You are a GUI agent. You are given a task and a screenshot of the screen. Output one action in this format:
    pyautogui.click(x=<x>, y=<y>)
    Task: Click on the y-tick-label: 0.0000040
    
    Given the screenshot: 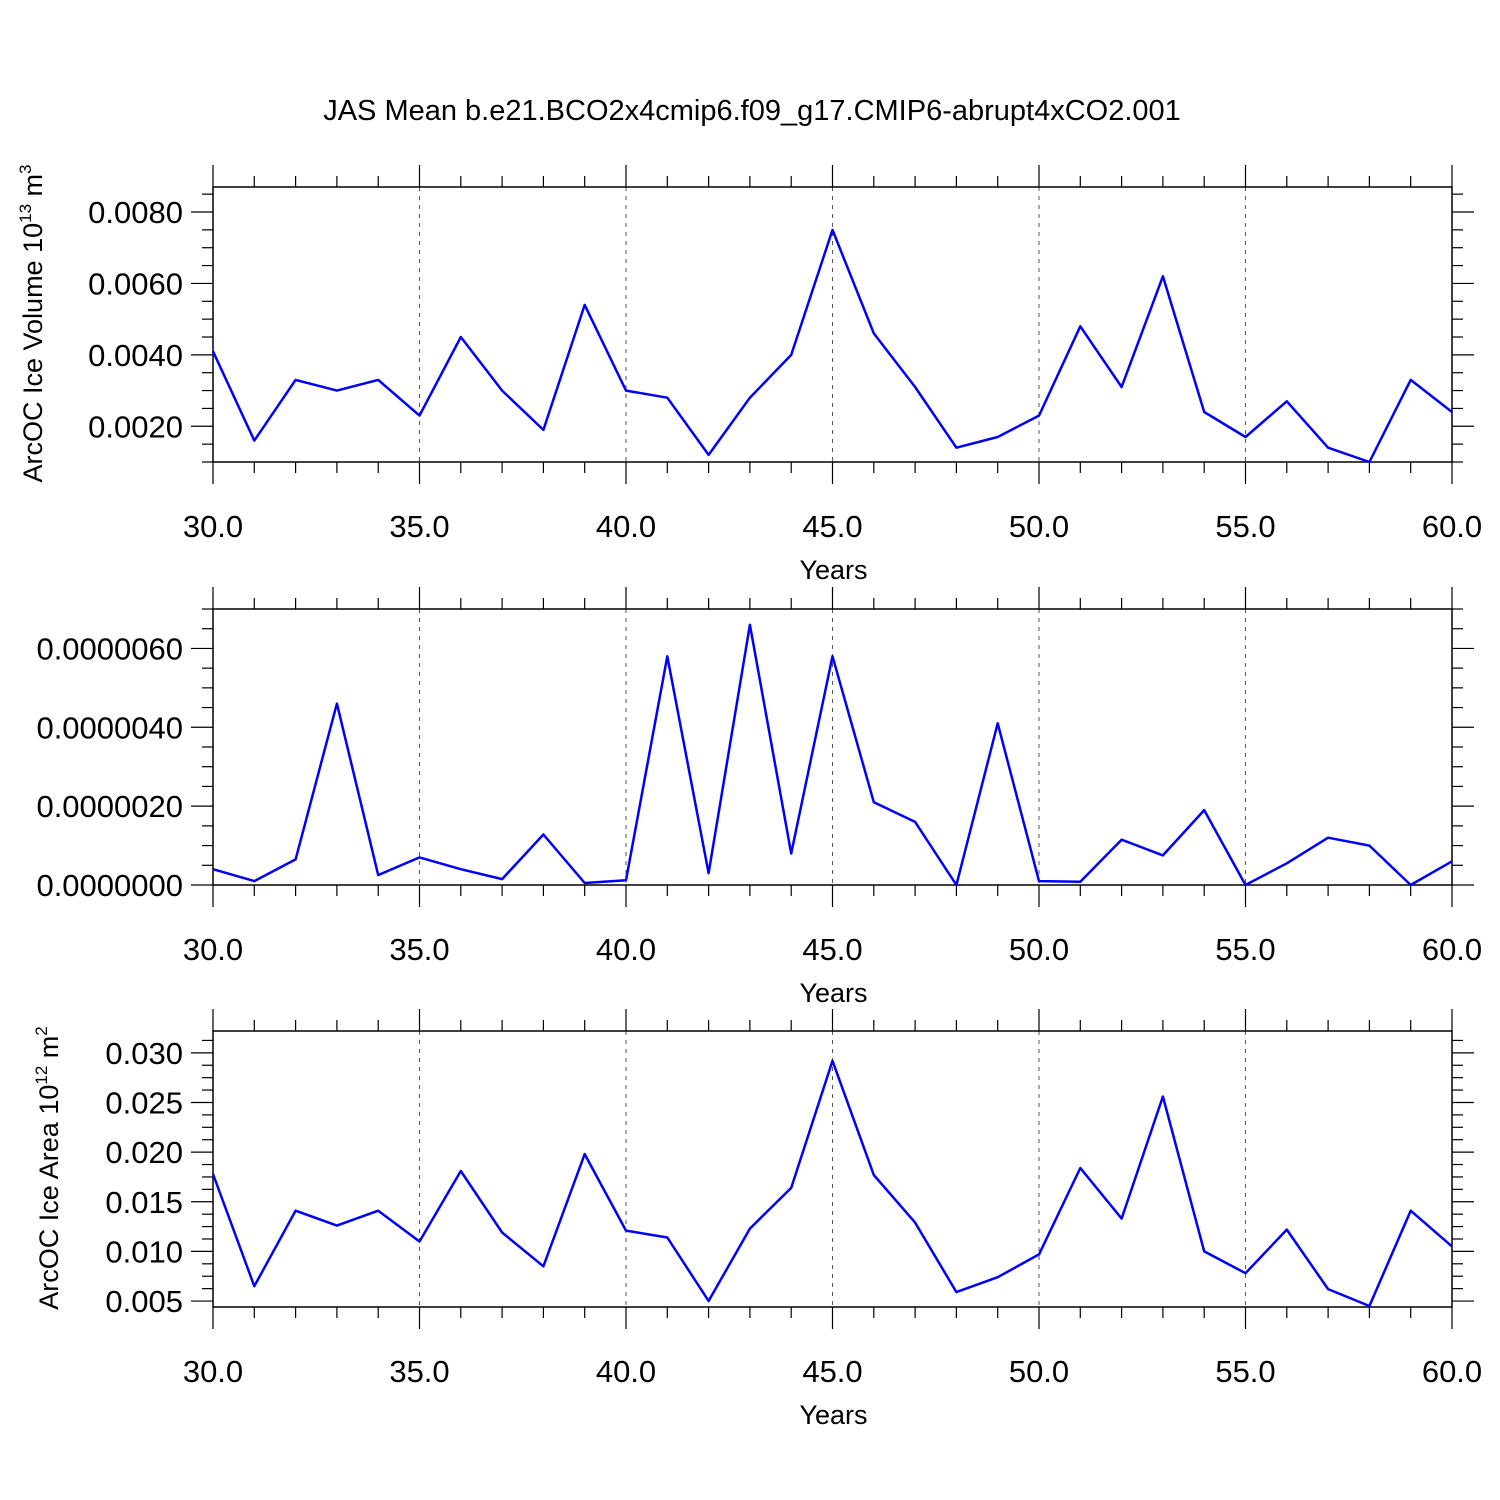 What is the action you would take?
    pyautogui.click(x=109, y=727)
    